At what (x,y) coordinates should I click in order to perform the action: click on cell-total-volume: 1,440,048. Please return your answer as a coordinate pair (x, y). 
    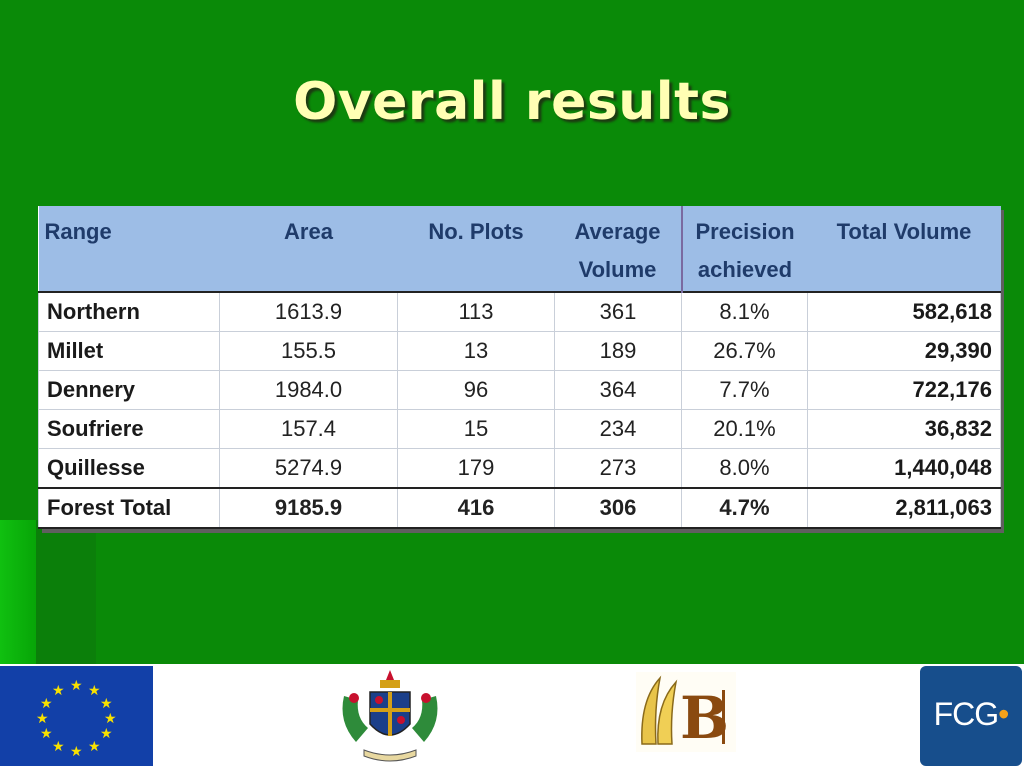
    Looking at the image, I should click on (904, 468).